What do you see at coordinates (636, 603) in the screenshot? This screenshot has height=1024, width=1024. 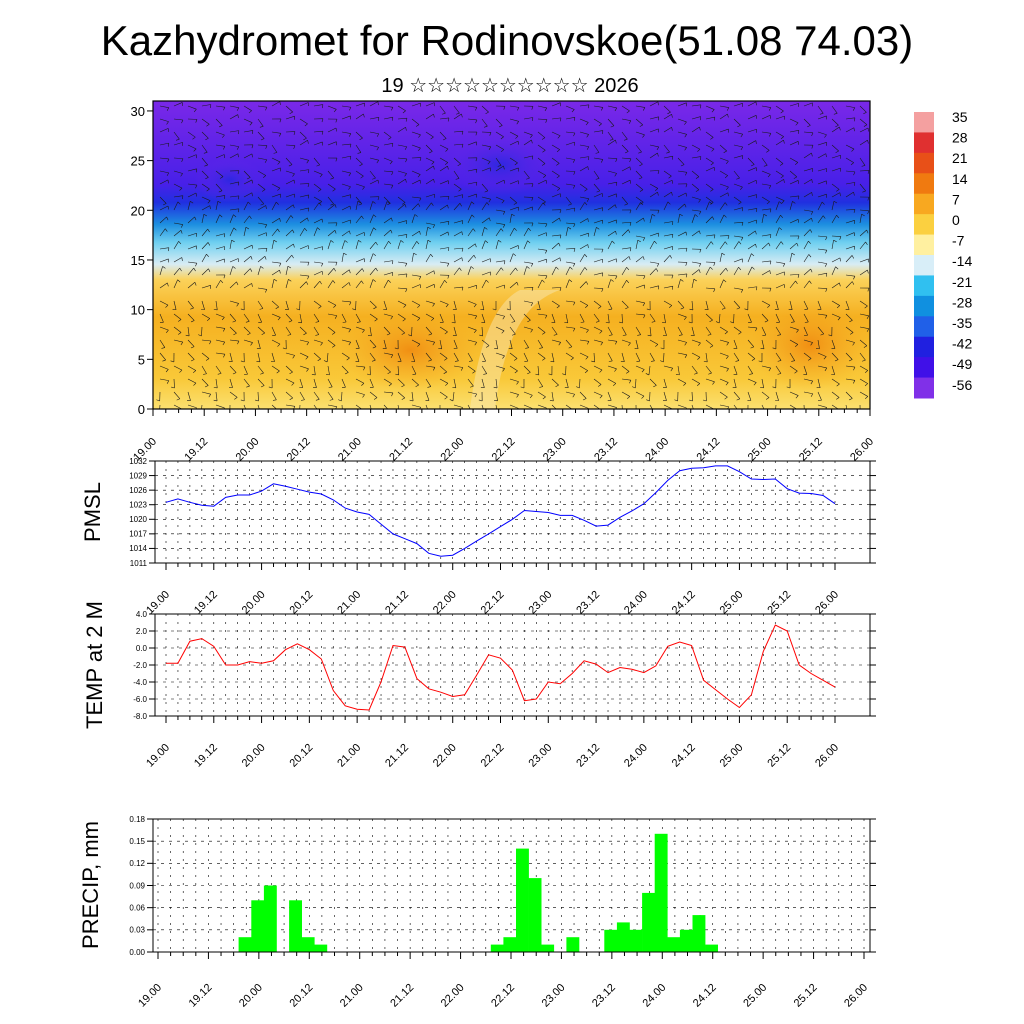 I see `pmsl-x-tick-label: 24.00` at bounding box center [636, 603].